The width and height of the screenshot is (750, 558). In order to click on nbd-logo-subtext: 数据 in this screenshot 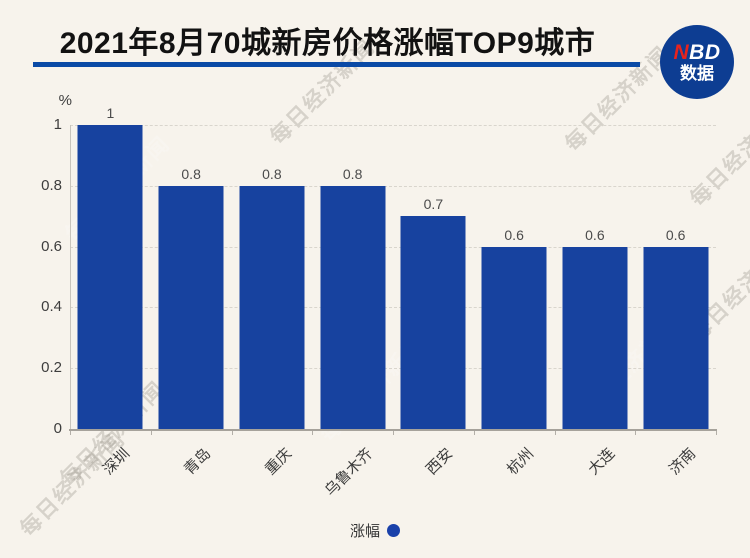, I will do `click(697, 73)`.